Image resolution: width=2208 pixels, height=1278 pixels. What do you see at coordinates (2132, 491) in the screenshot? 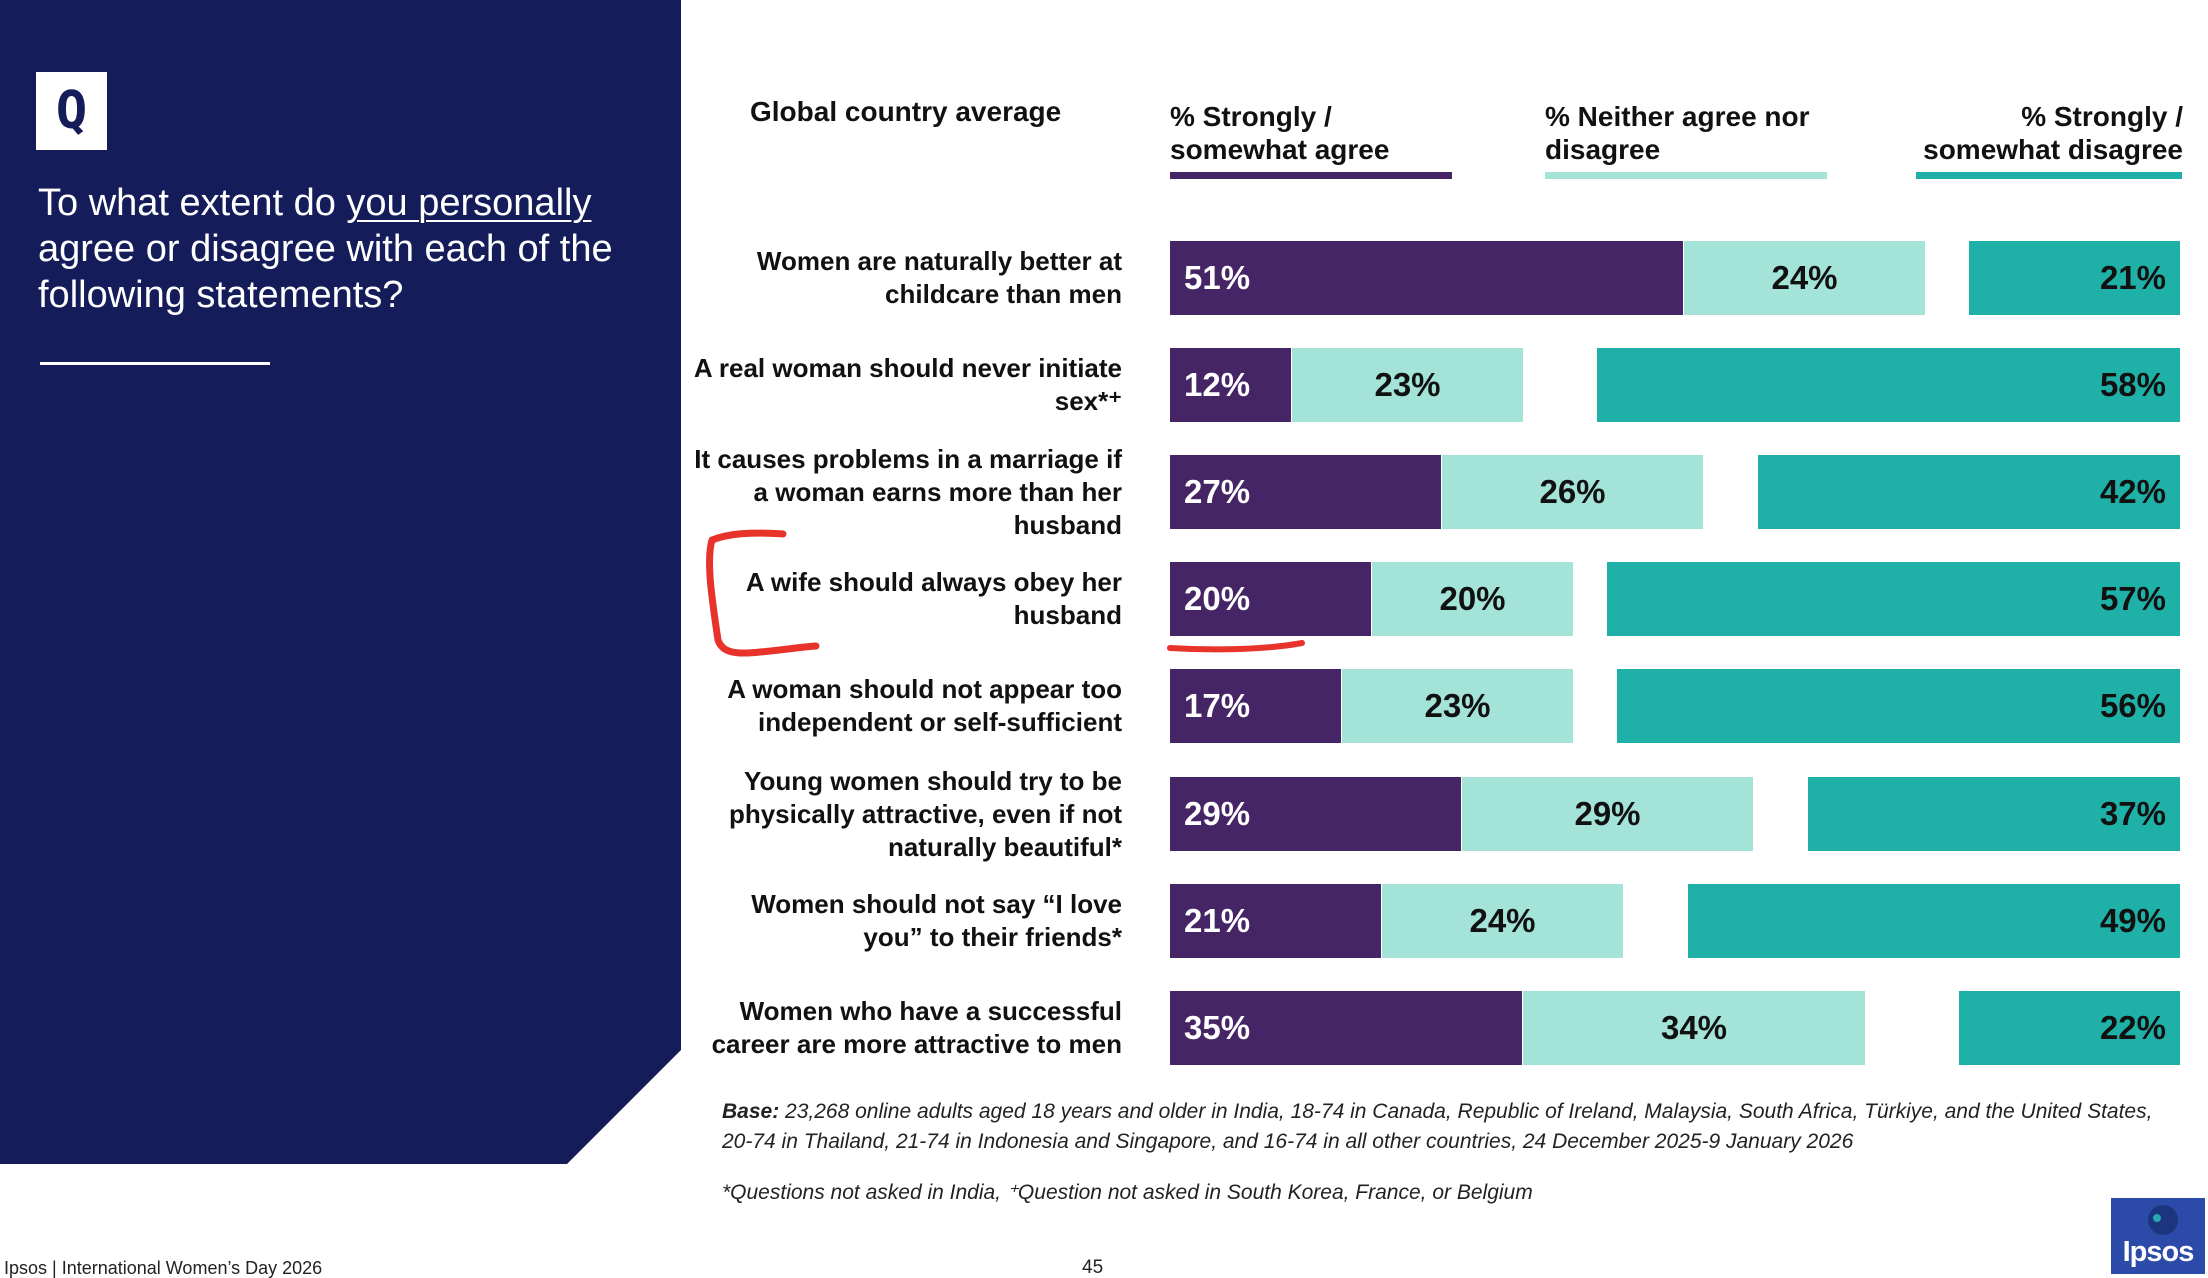
I see `data-label-disagree: 42%` at bounding box center [2132, 491].